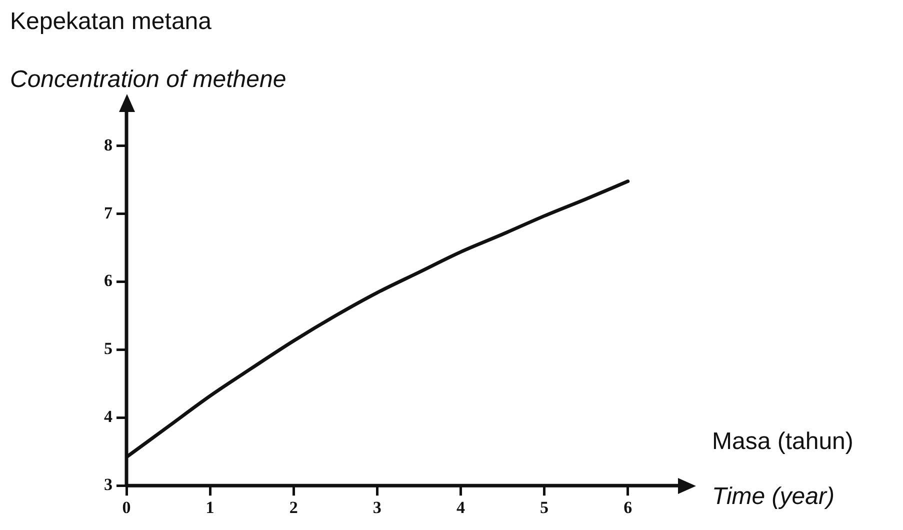  Describe the element at coordinates (293, 508) in the screenshot. I see `x-tick-label: 2` at that location.